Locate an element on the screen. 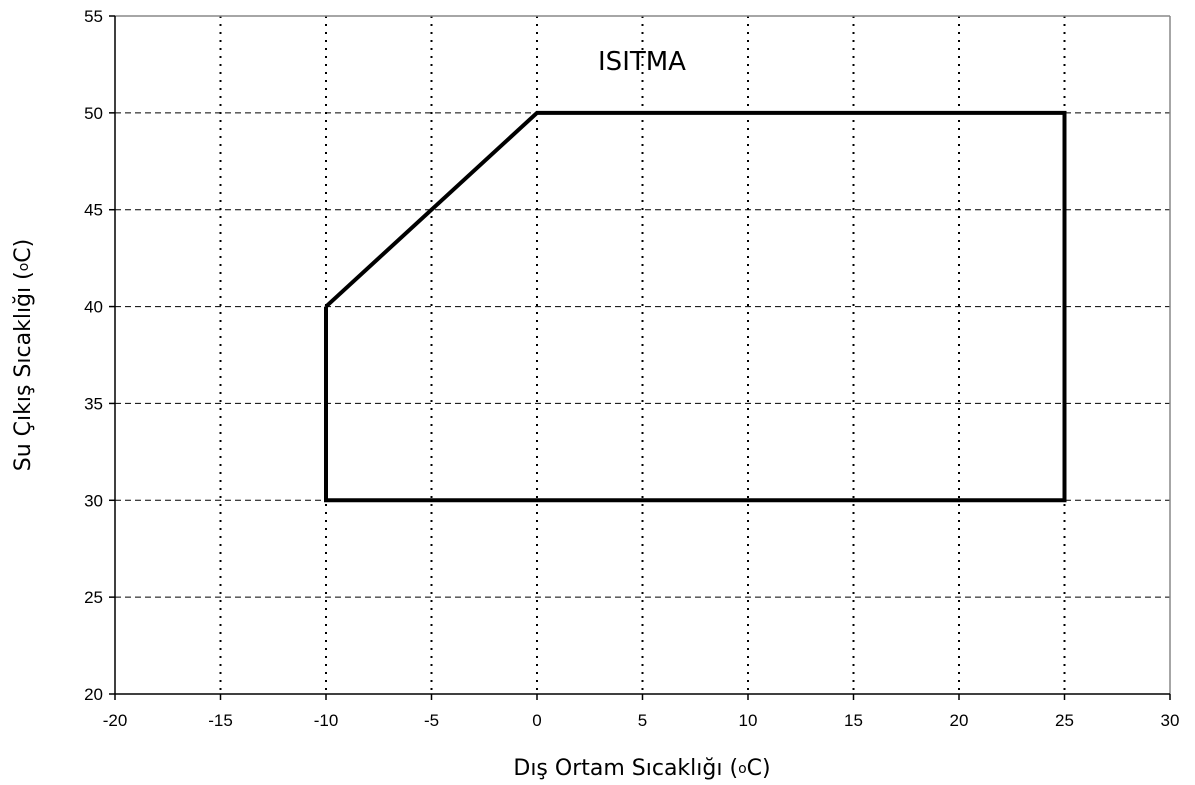 The image size is (1195, 785). y-tick-label: 30 is located at coordinates (93, 500).